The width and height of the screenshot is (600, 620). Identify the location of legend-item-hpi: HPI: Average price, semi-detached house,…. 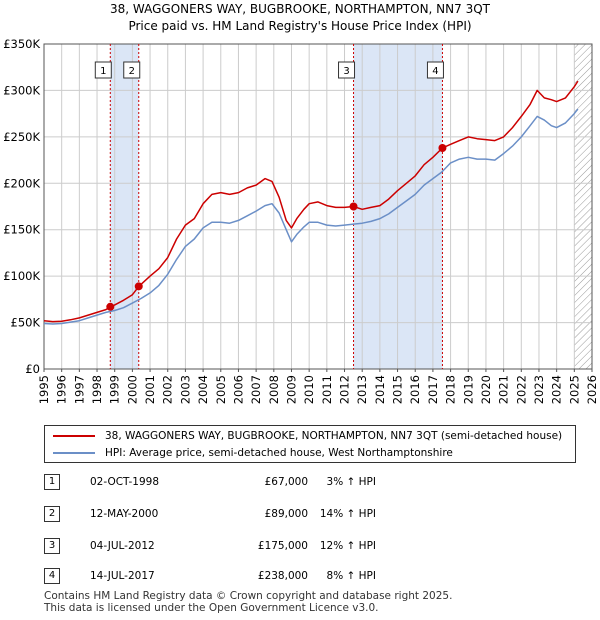
(253, 453).